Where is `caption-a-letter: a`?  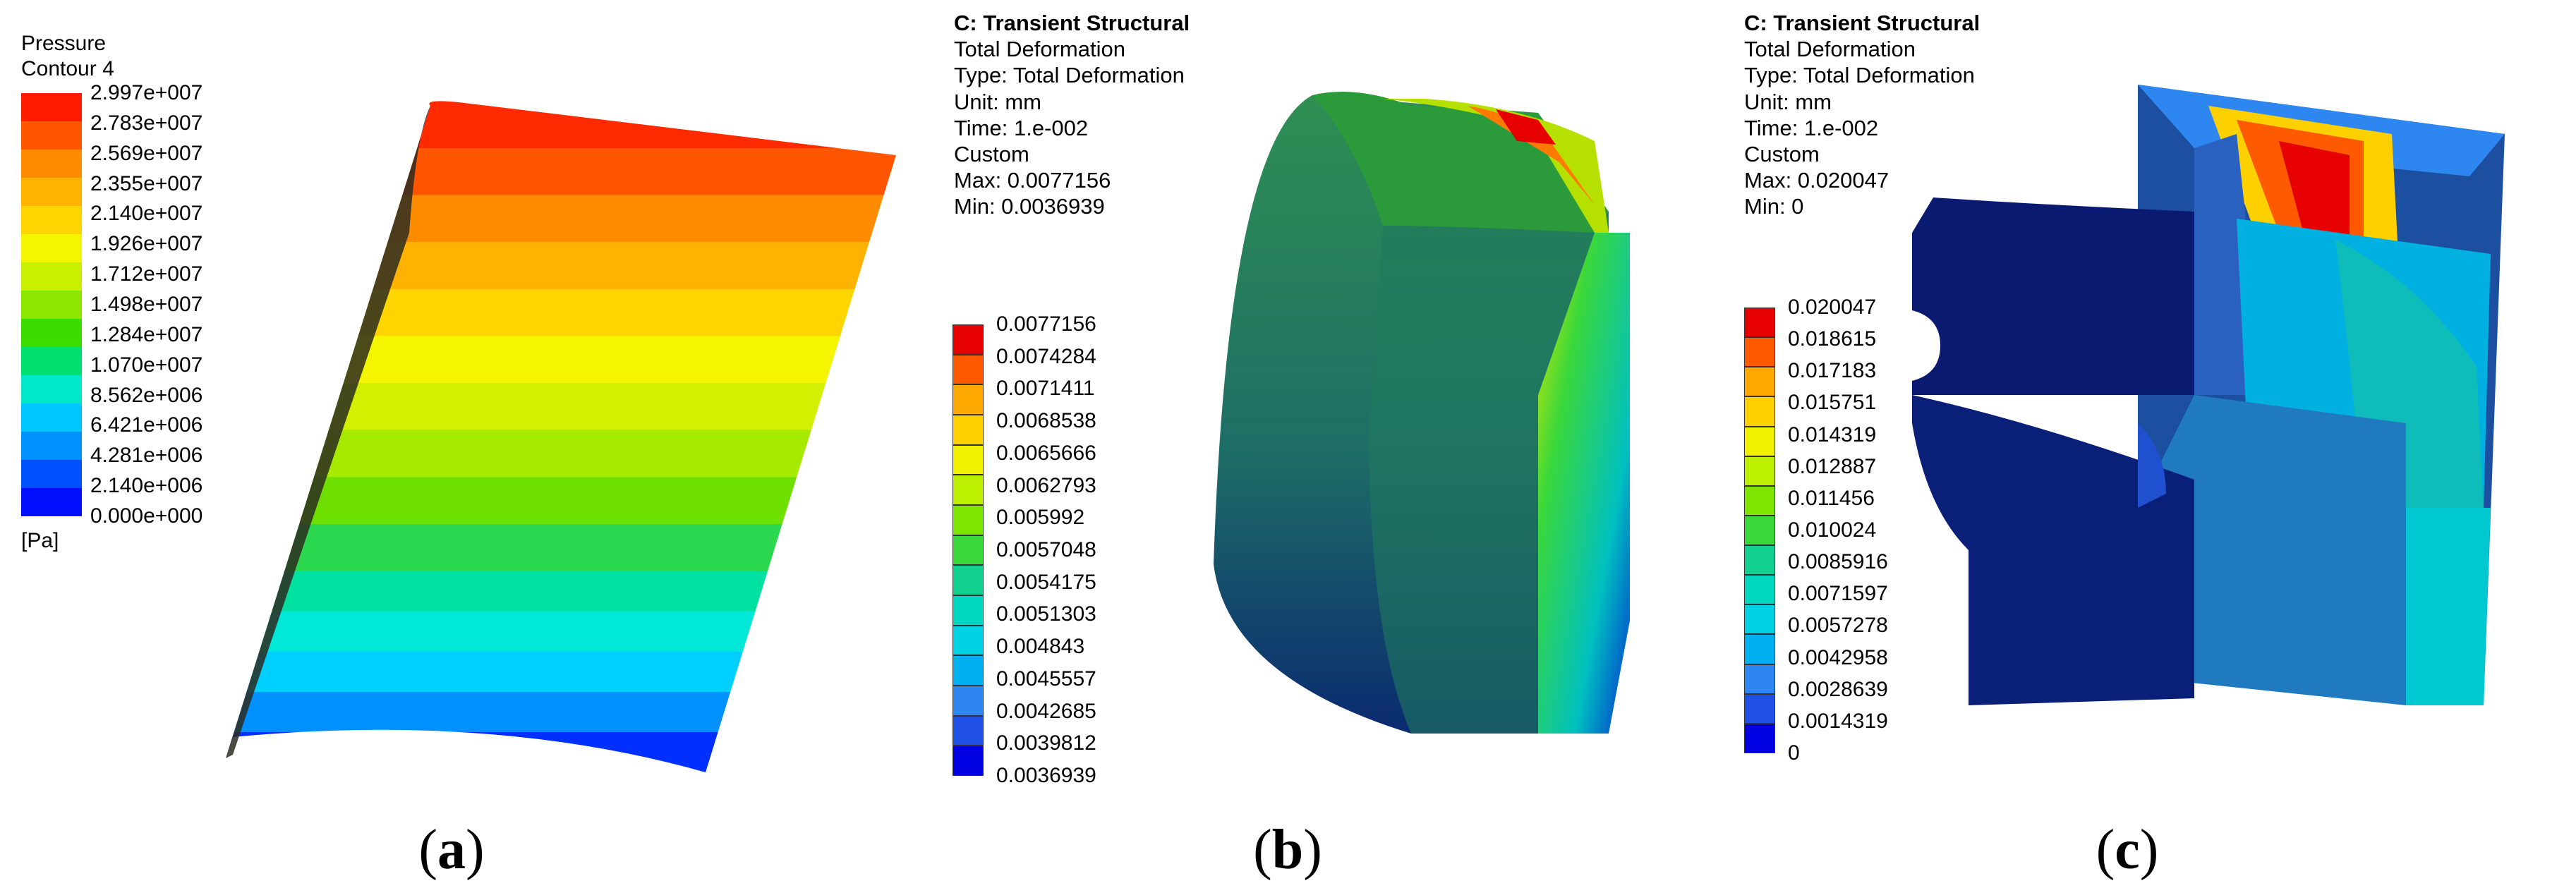 caption-a-letter: a is located at coordinates (452, 850).